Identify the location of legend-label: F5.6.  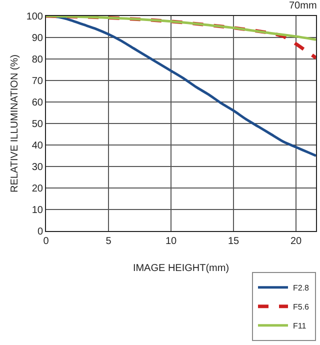
(301, 307).